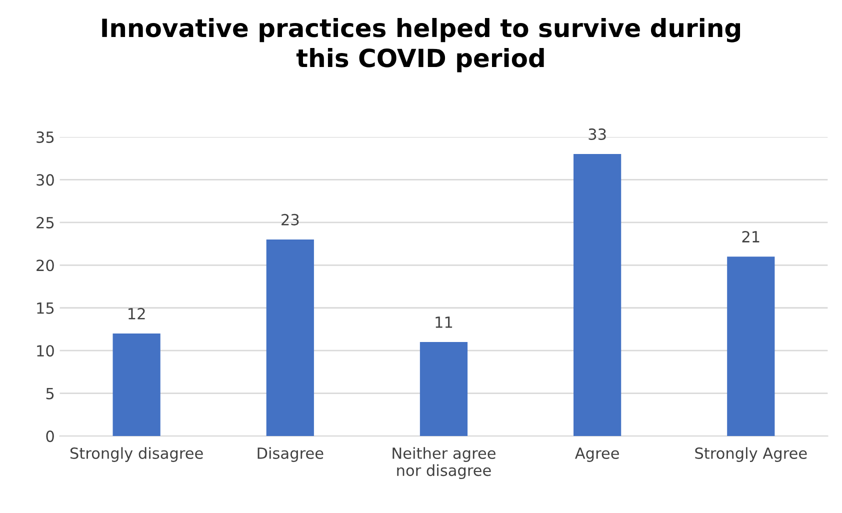 The width and height of the screenshot is (842, 513). What do you see at coordinates (136, 314) in the screenshot?
I see `data-label: 12` at bounding box center [136, 314].